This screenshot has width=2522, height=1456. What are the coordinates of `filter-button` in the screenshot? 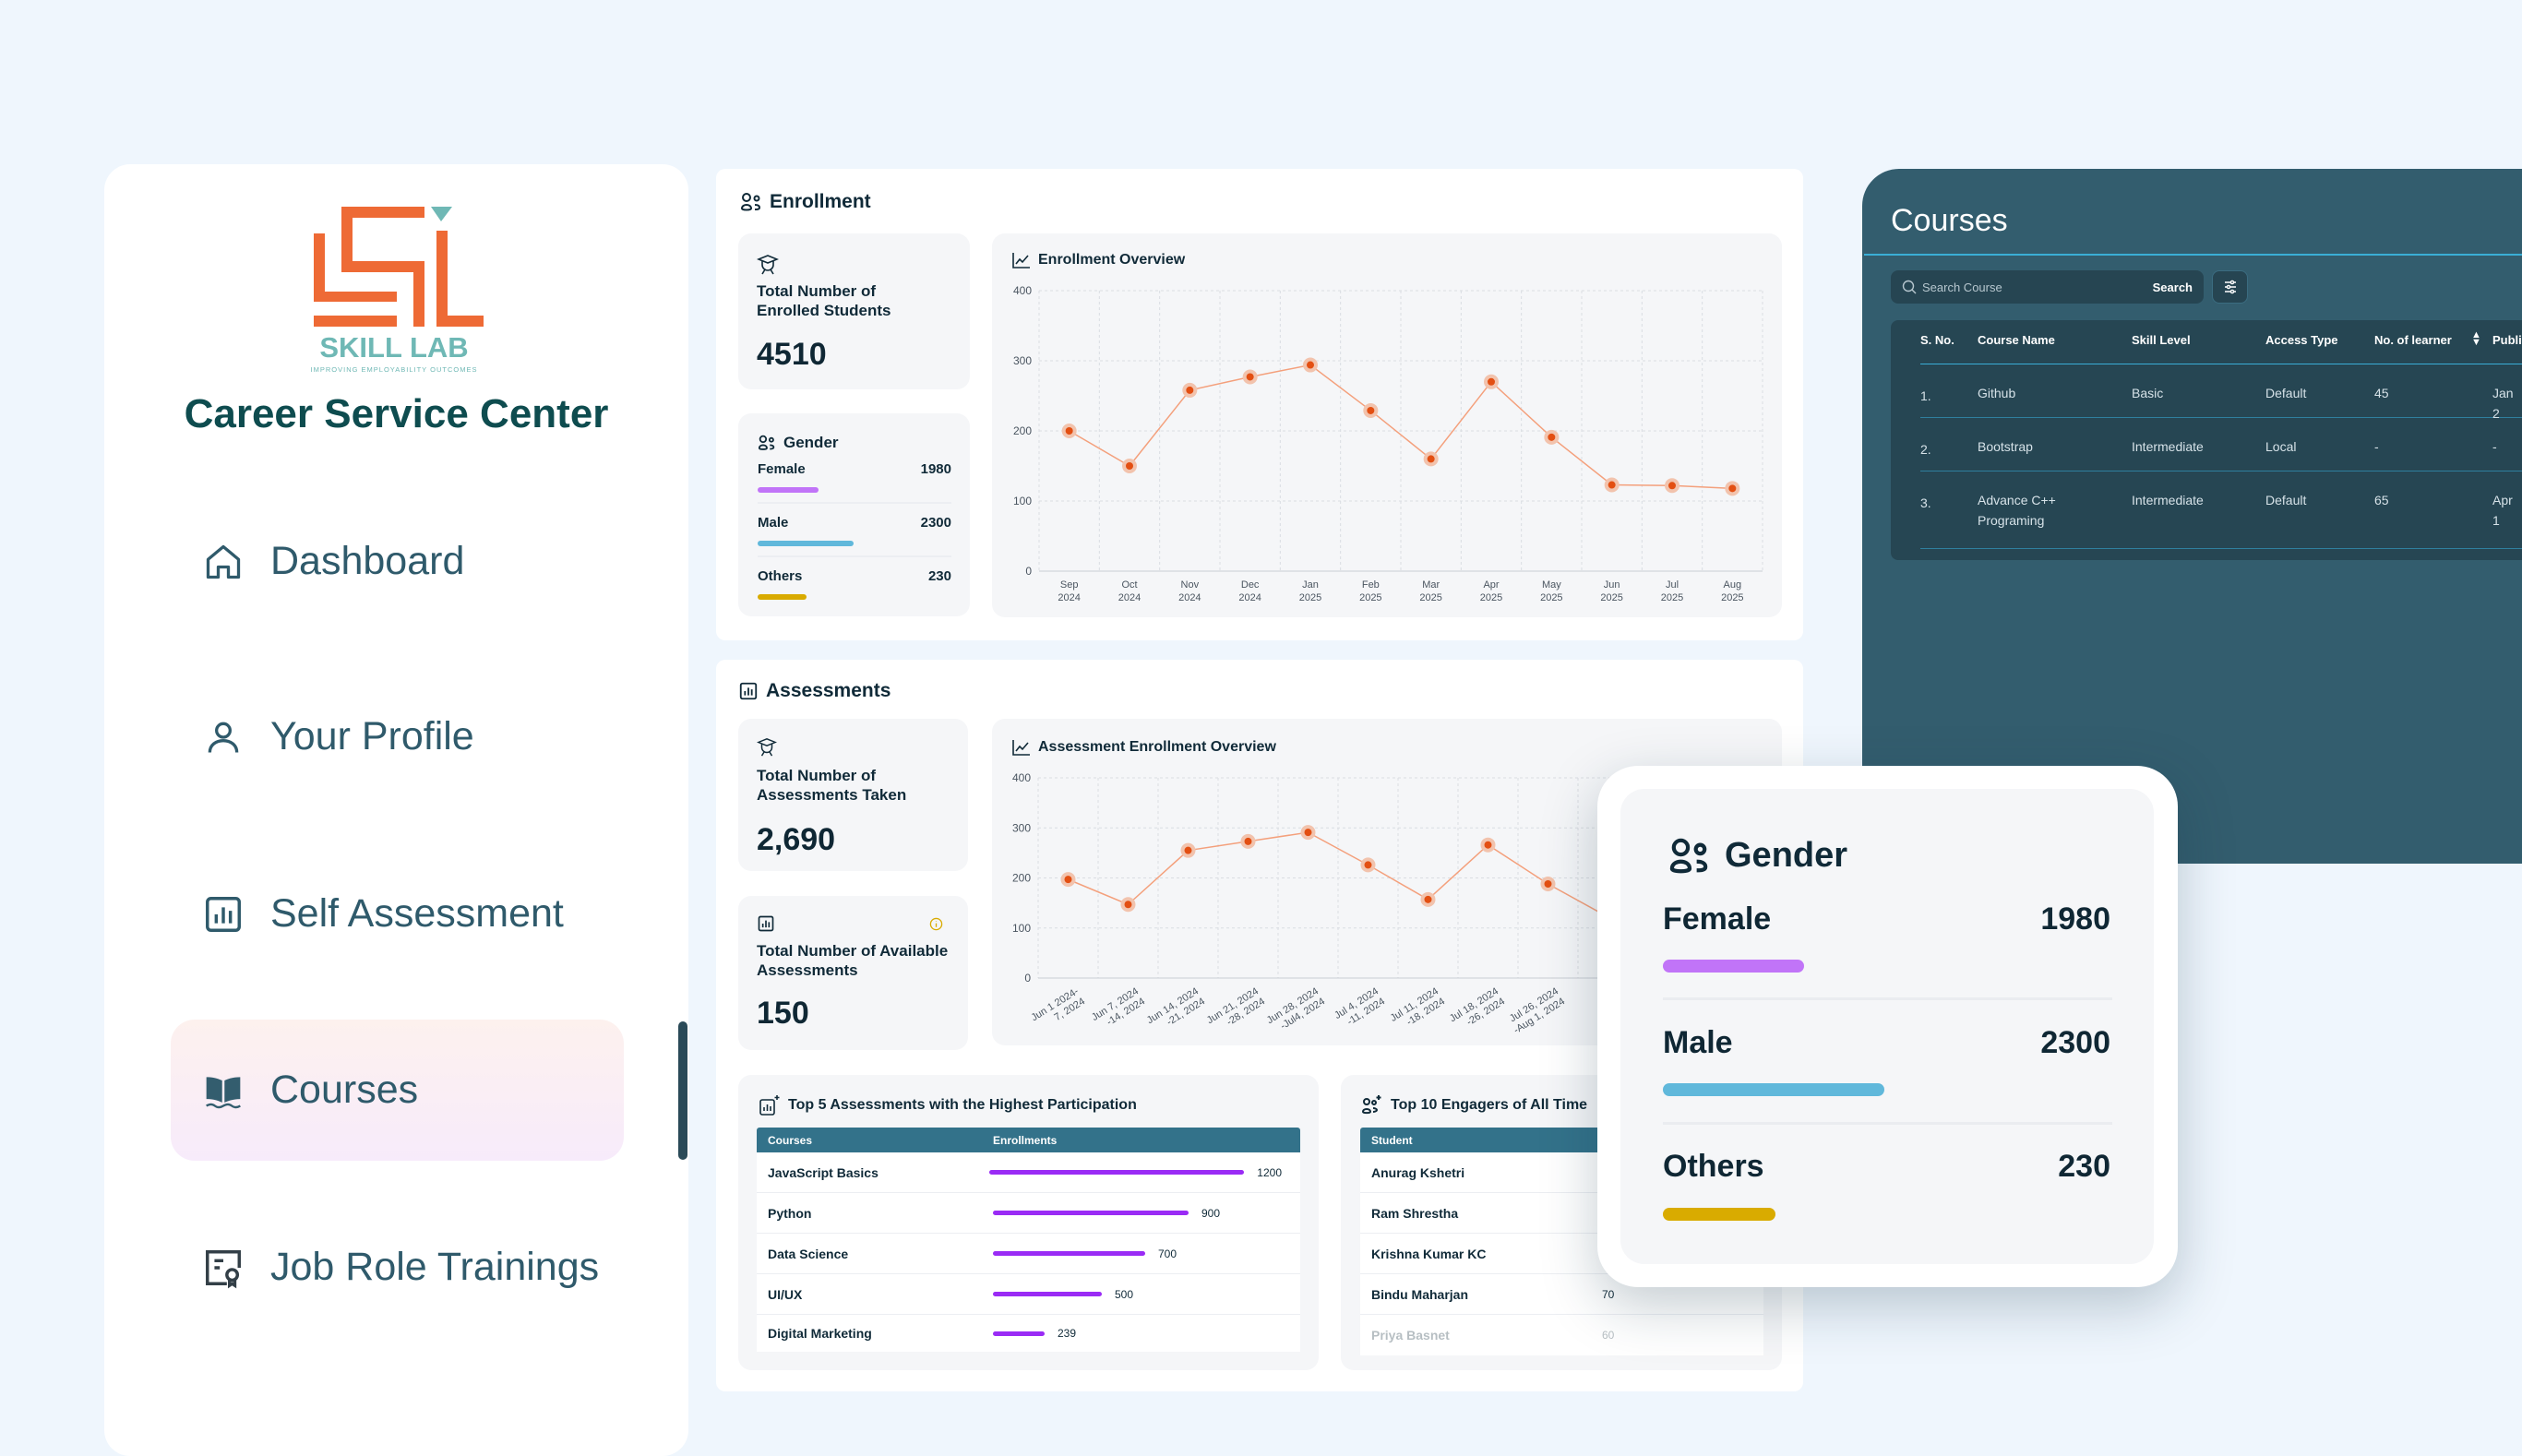 It's located at (2230, 287).